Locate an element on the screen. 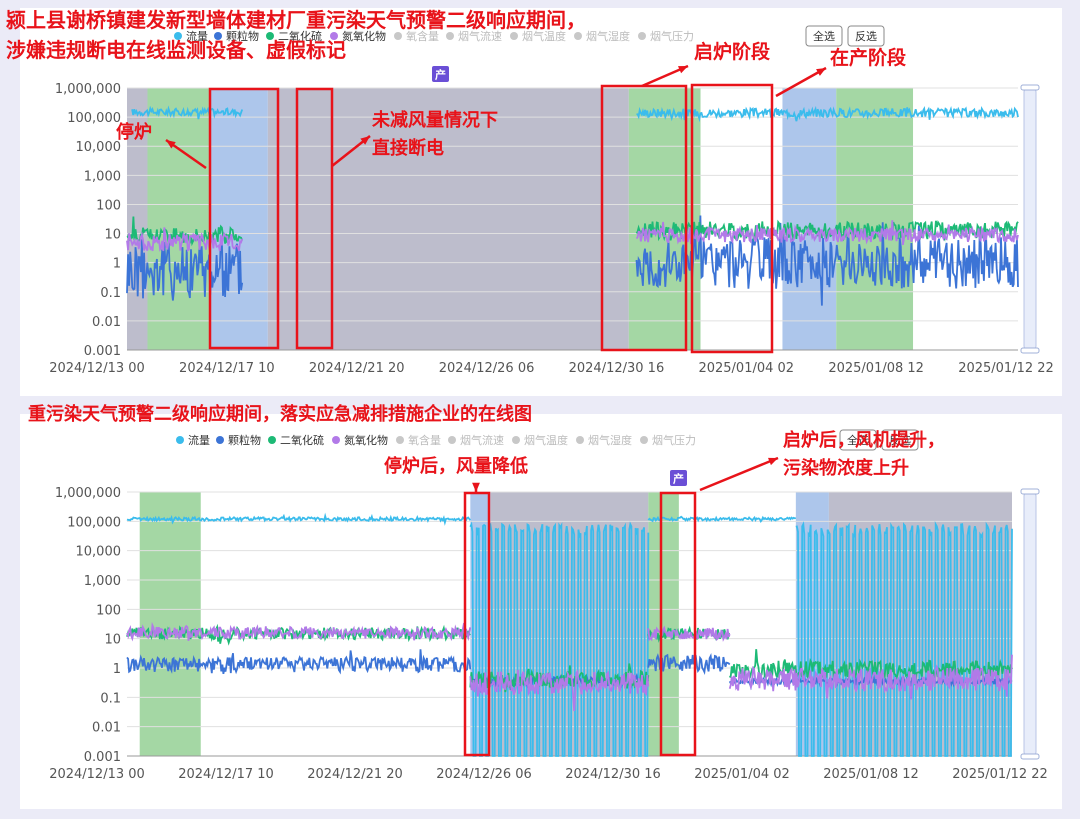 The width and height of the screenshot is (1080, 819). main-title-line-2: 涉嫌违规断电在线监测设备、虚假标记 is located at coordinates (176, 50).